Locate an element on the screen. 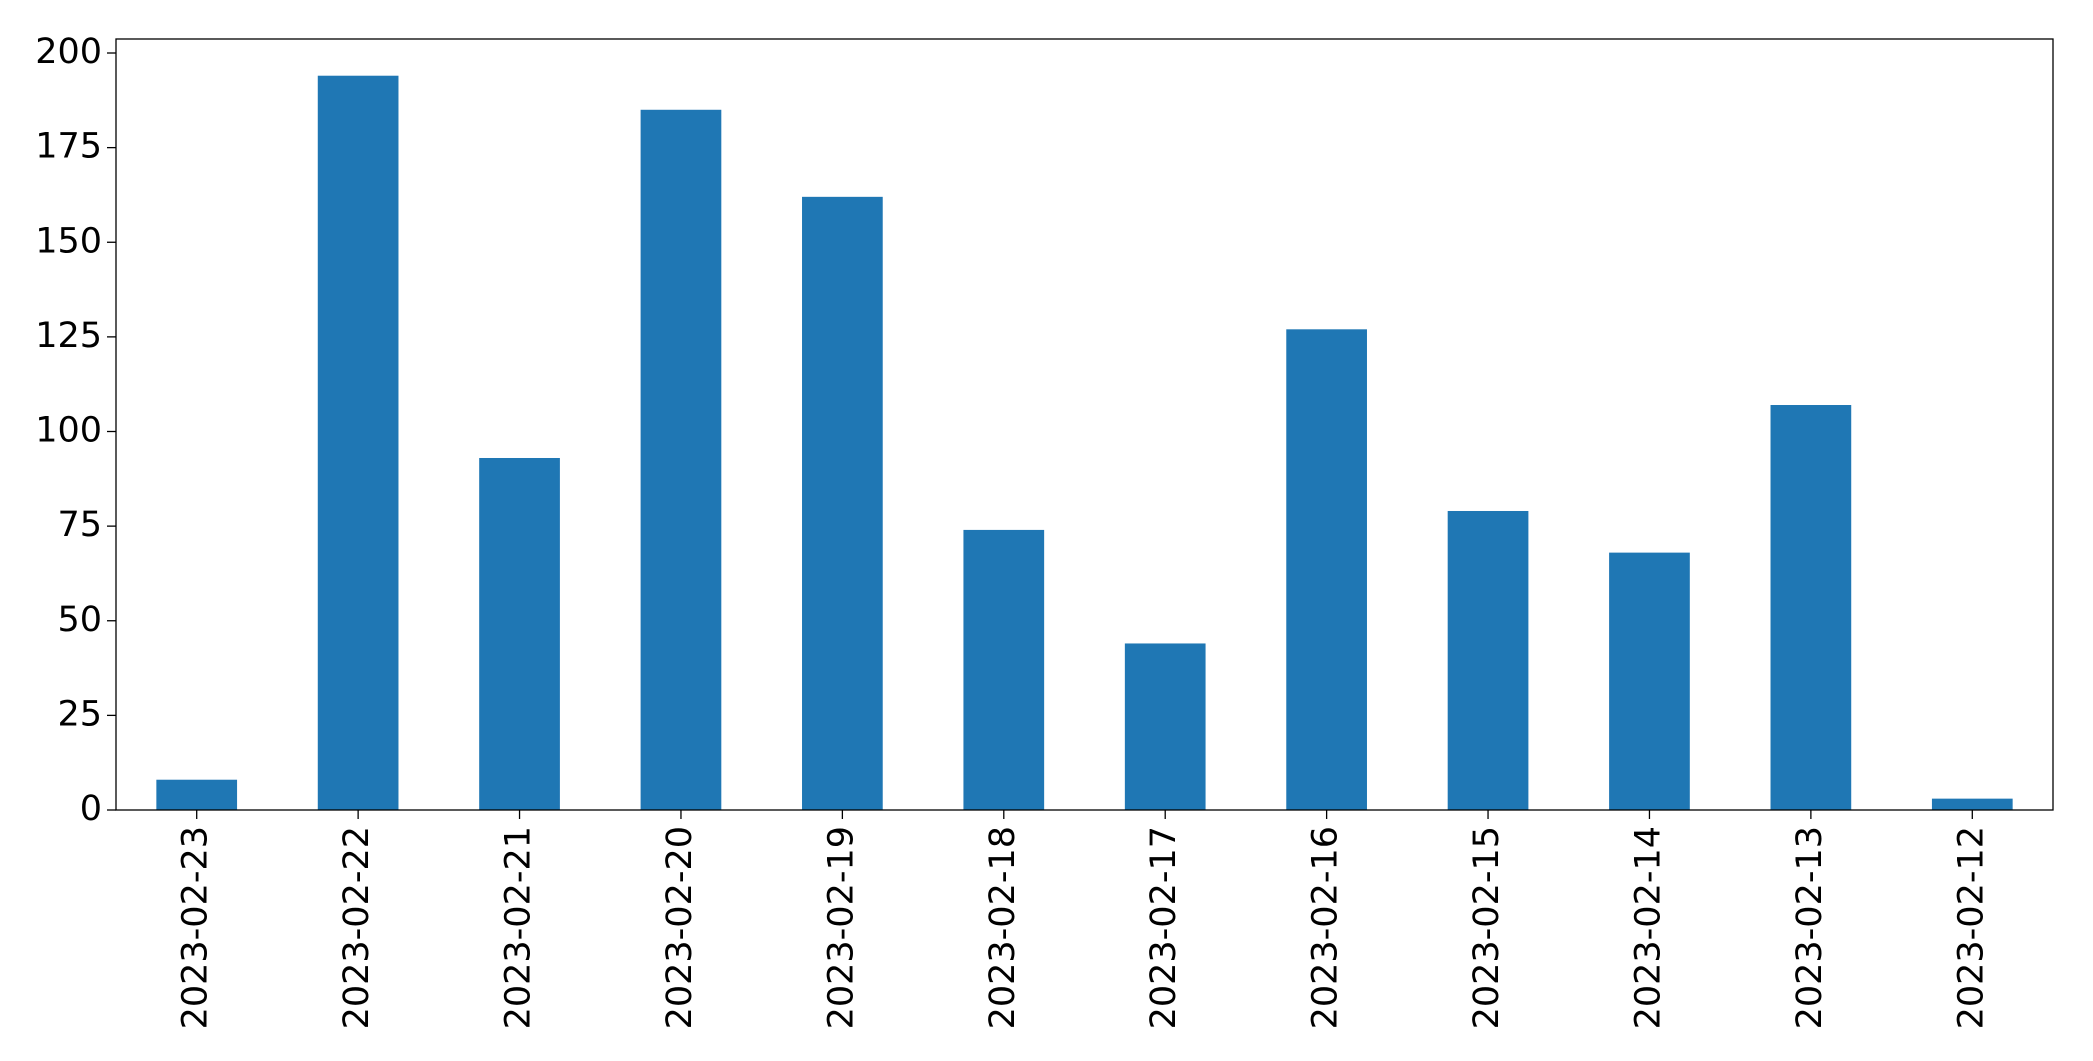 This screenshot has width=2093, height=1061. y-tick-label: 200 is located at coordinates (68, 52).